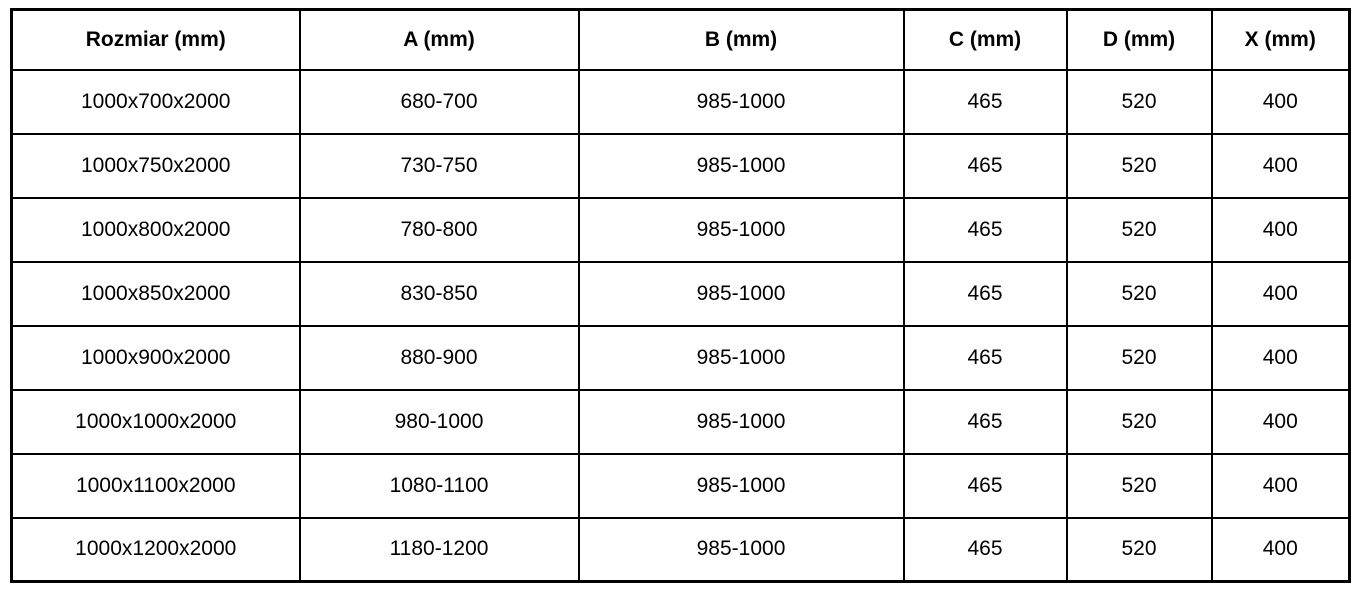 The width and height of the screenshot is (1357, 589). I want to click on column-header-b: B (mm), so click(741, 39).